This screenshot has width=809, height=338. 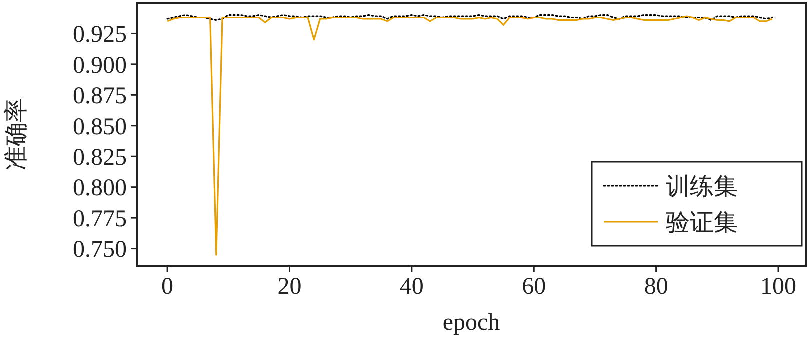 I want to click on y-tick-label: 0.900, so click(x=100, y=65).